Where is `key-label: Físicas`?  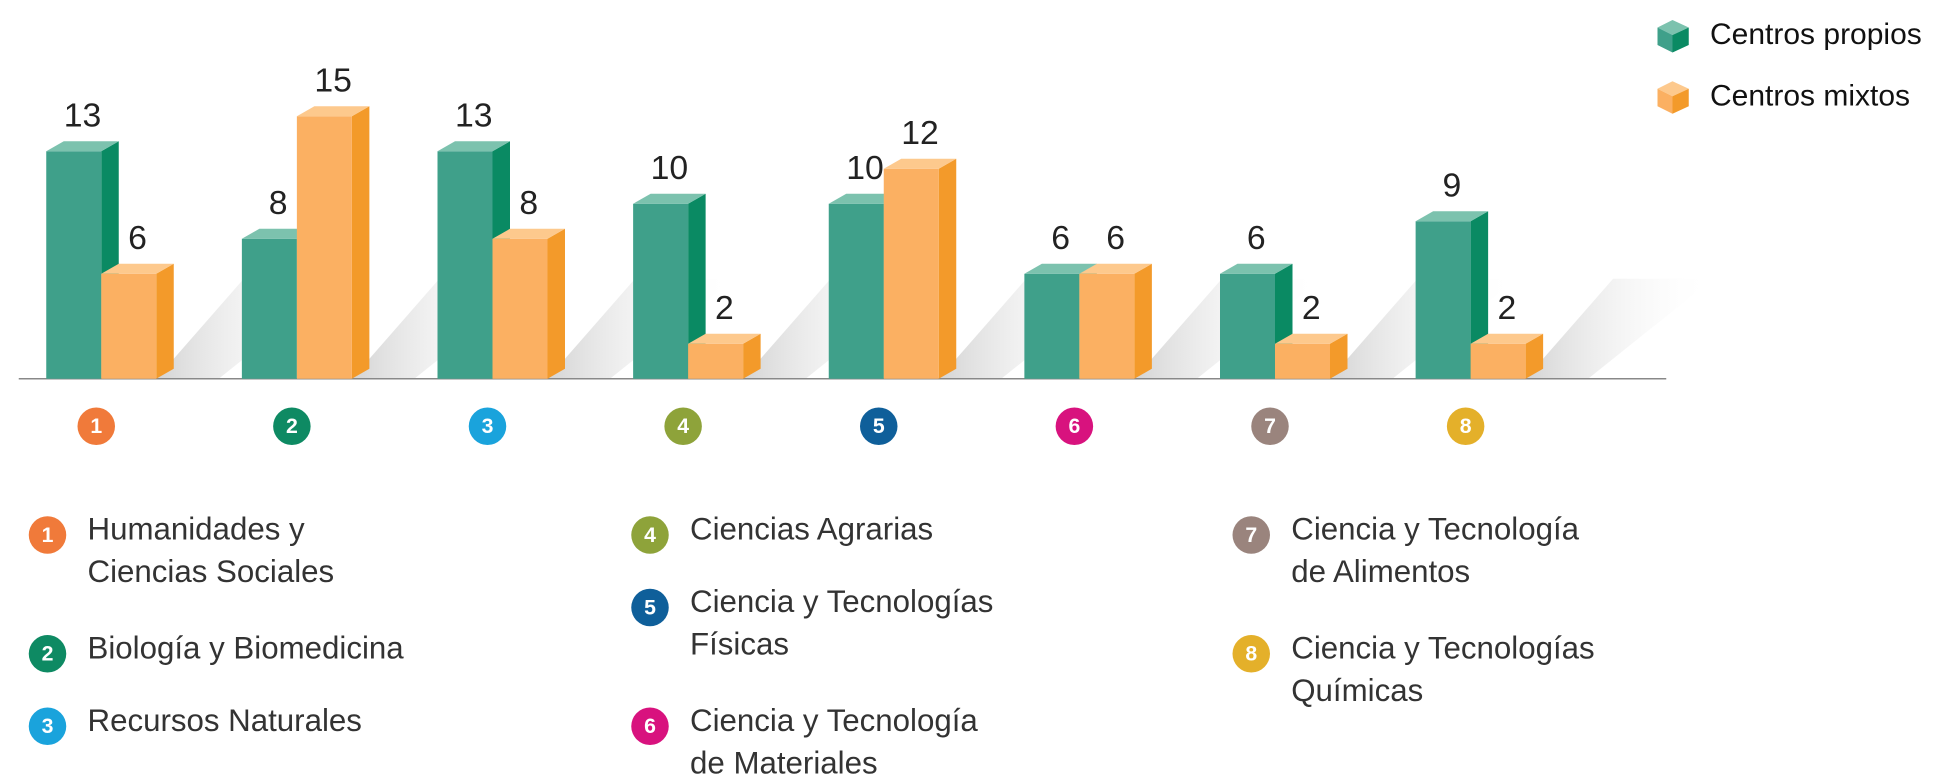 key-label: Físicas is located at coordinates (739, 644).